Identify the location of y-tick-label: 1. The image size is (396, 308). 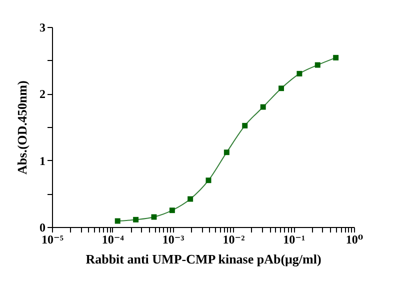
(43, 161).